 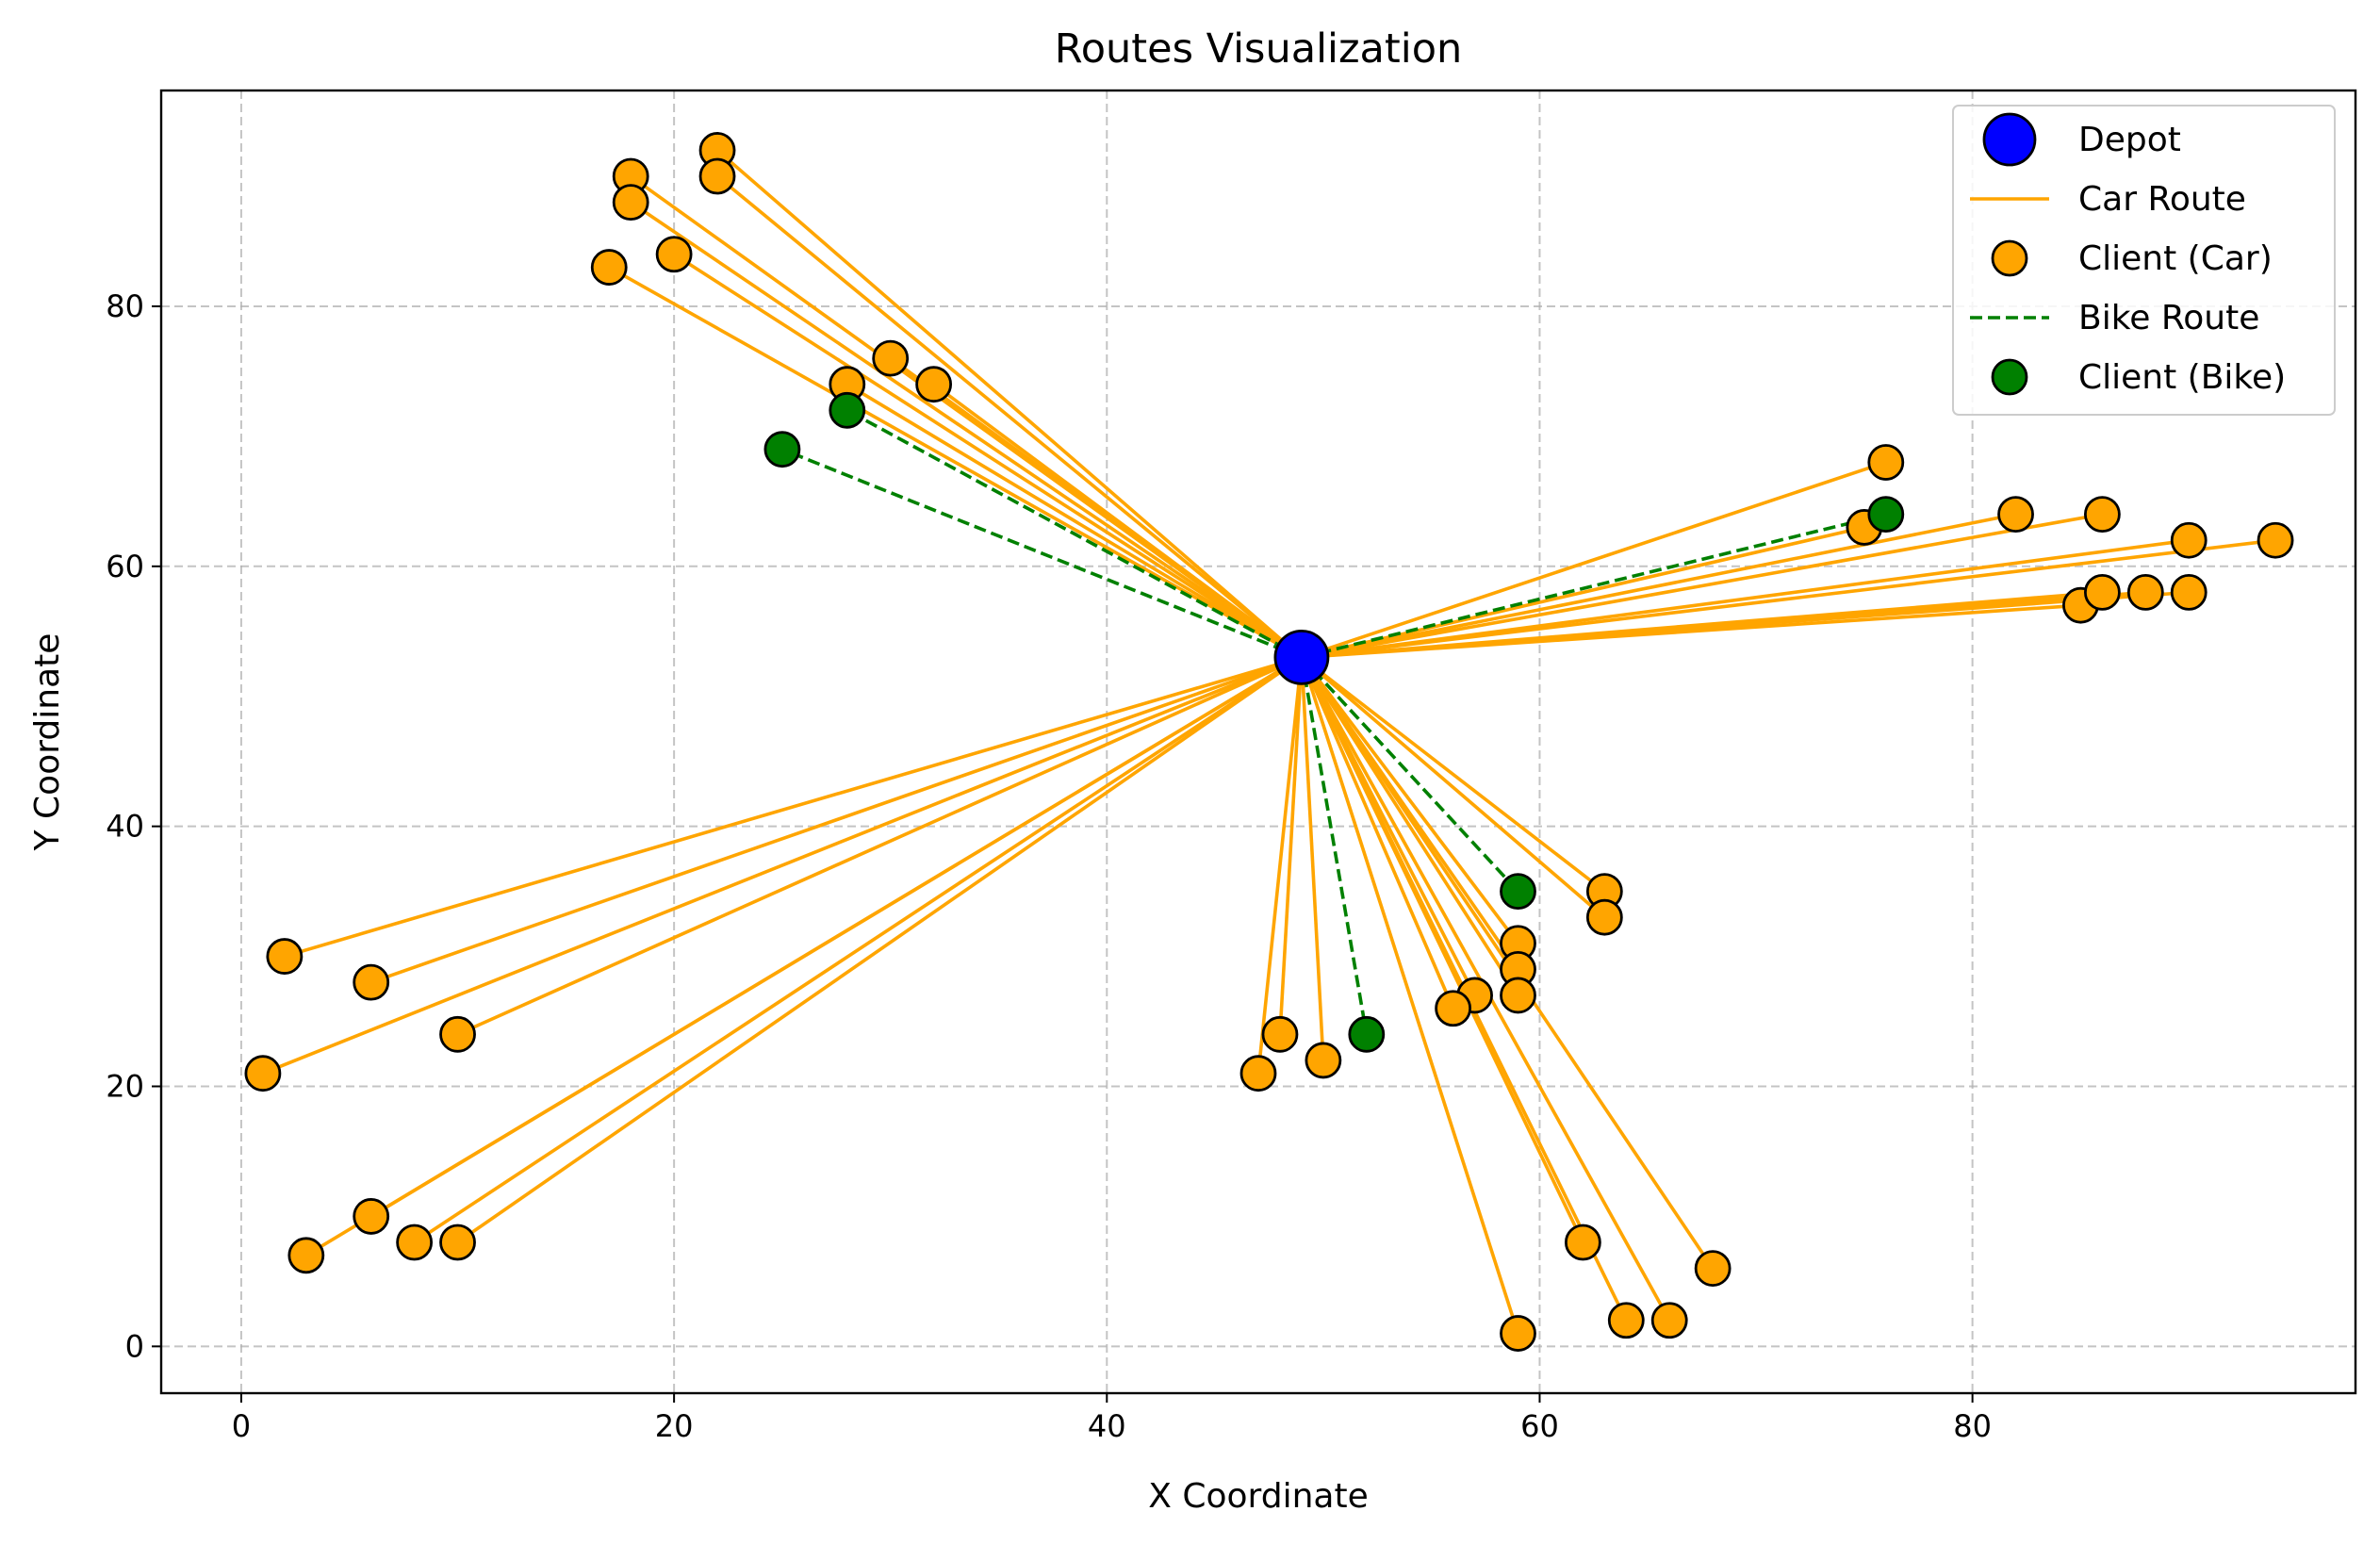 I want to click on x-tick-label: 80, so click(x=1972, y=1426).